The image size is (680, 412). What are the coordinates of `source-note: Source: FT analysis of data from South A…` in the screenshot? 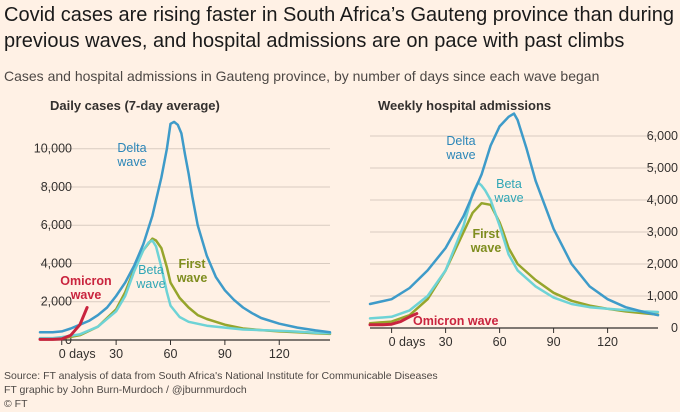 It's located at (221, 376).